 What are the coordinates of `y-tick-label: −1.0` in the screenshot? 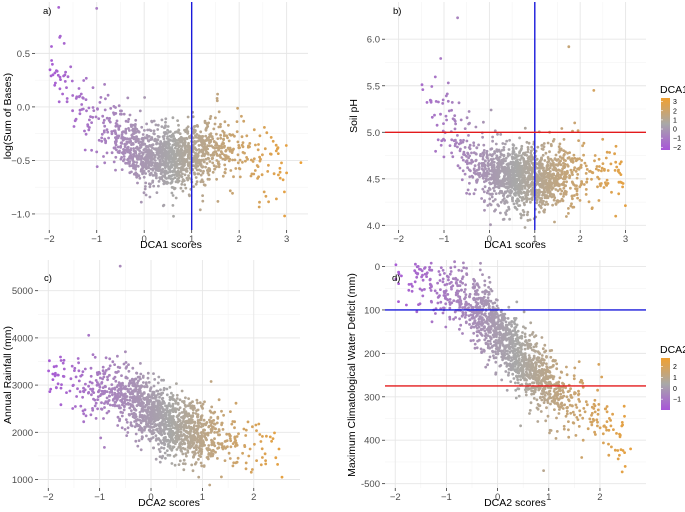 It's located at (20, 214).